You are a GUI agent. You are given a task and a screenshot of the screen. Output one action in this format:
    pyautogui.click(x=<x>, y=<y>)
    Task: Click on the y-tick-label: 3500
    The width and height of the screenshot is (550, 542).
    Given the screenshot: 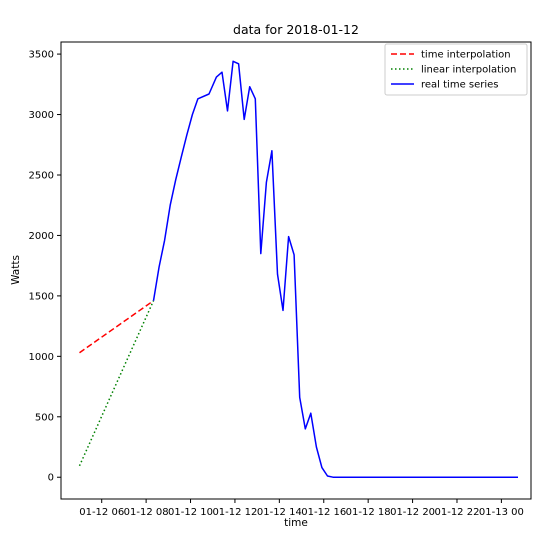 What is the action you would take?
    pyautogui.click(x=41, y=55)
    